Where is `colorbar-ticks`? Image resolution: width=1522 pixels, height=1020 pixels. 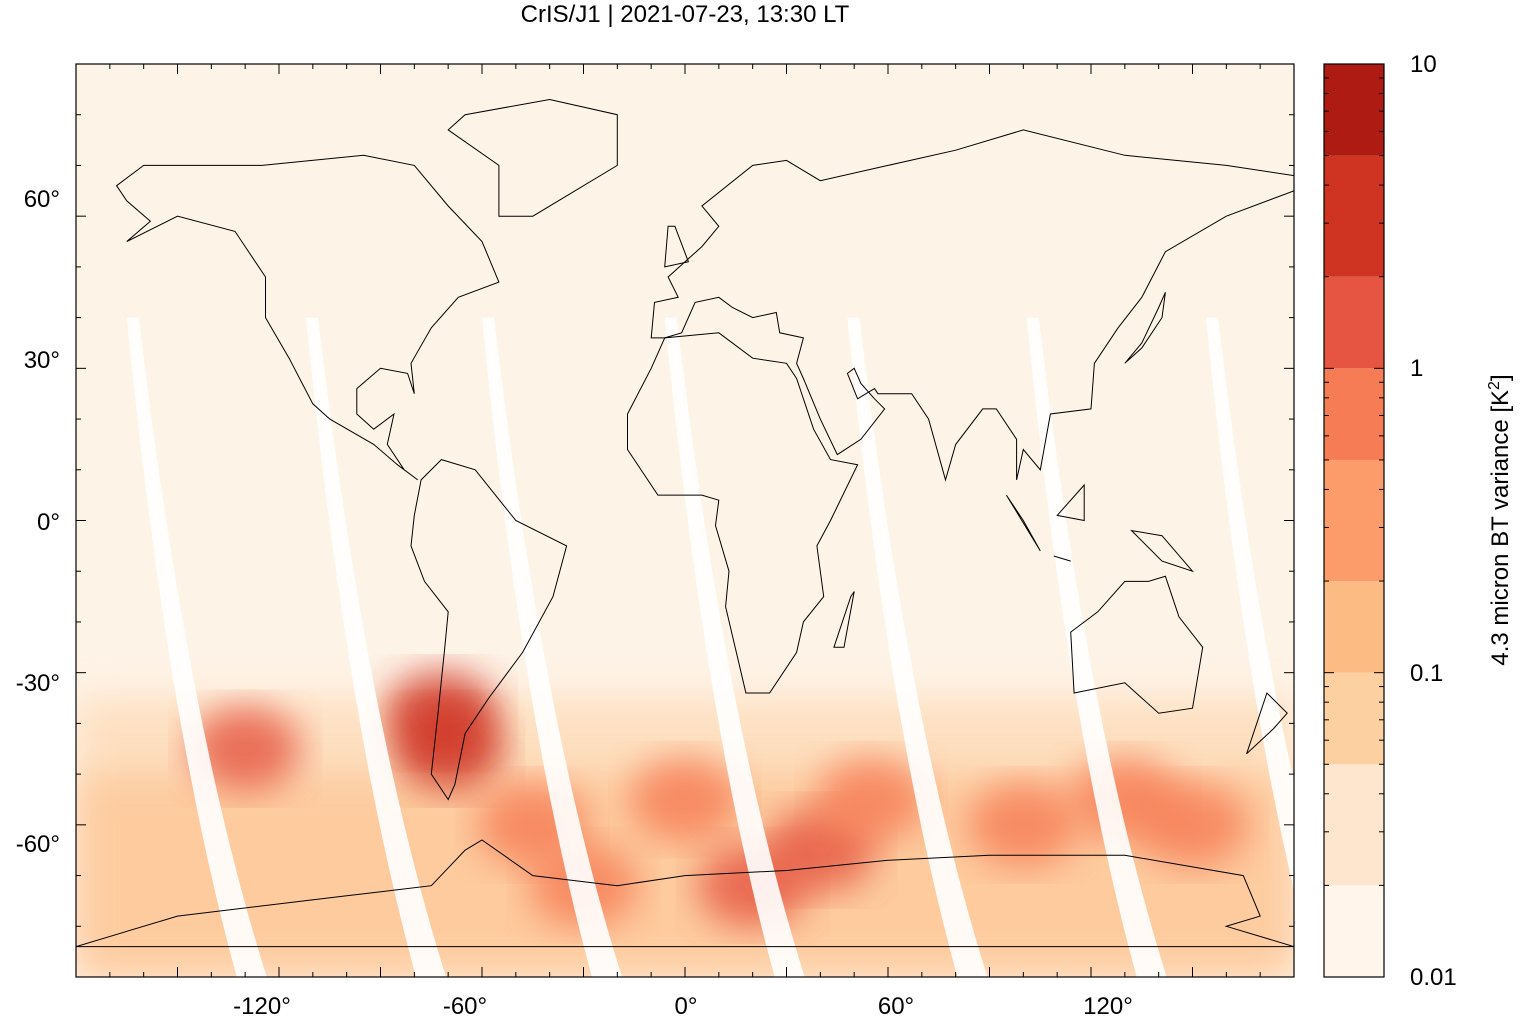 colorbar-ticks is located at coordinates (1354, 520).